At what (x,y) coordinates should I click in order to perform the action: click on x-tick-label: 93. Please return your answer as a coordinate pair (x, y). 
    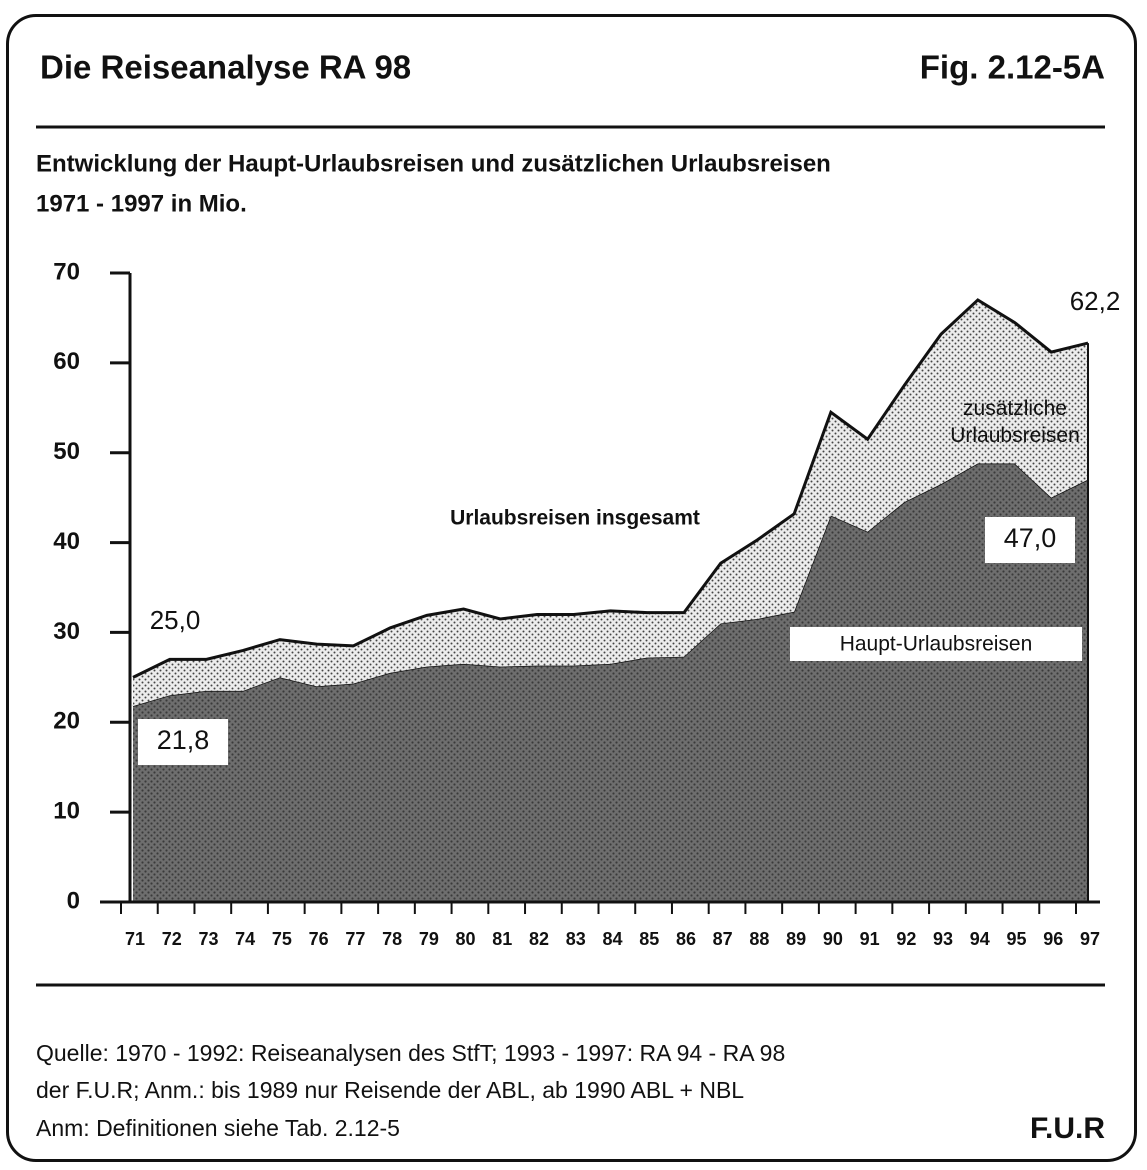
    Looking at the image, I should click on (943, 939).